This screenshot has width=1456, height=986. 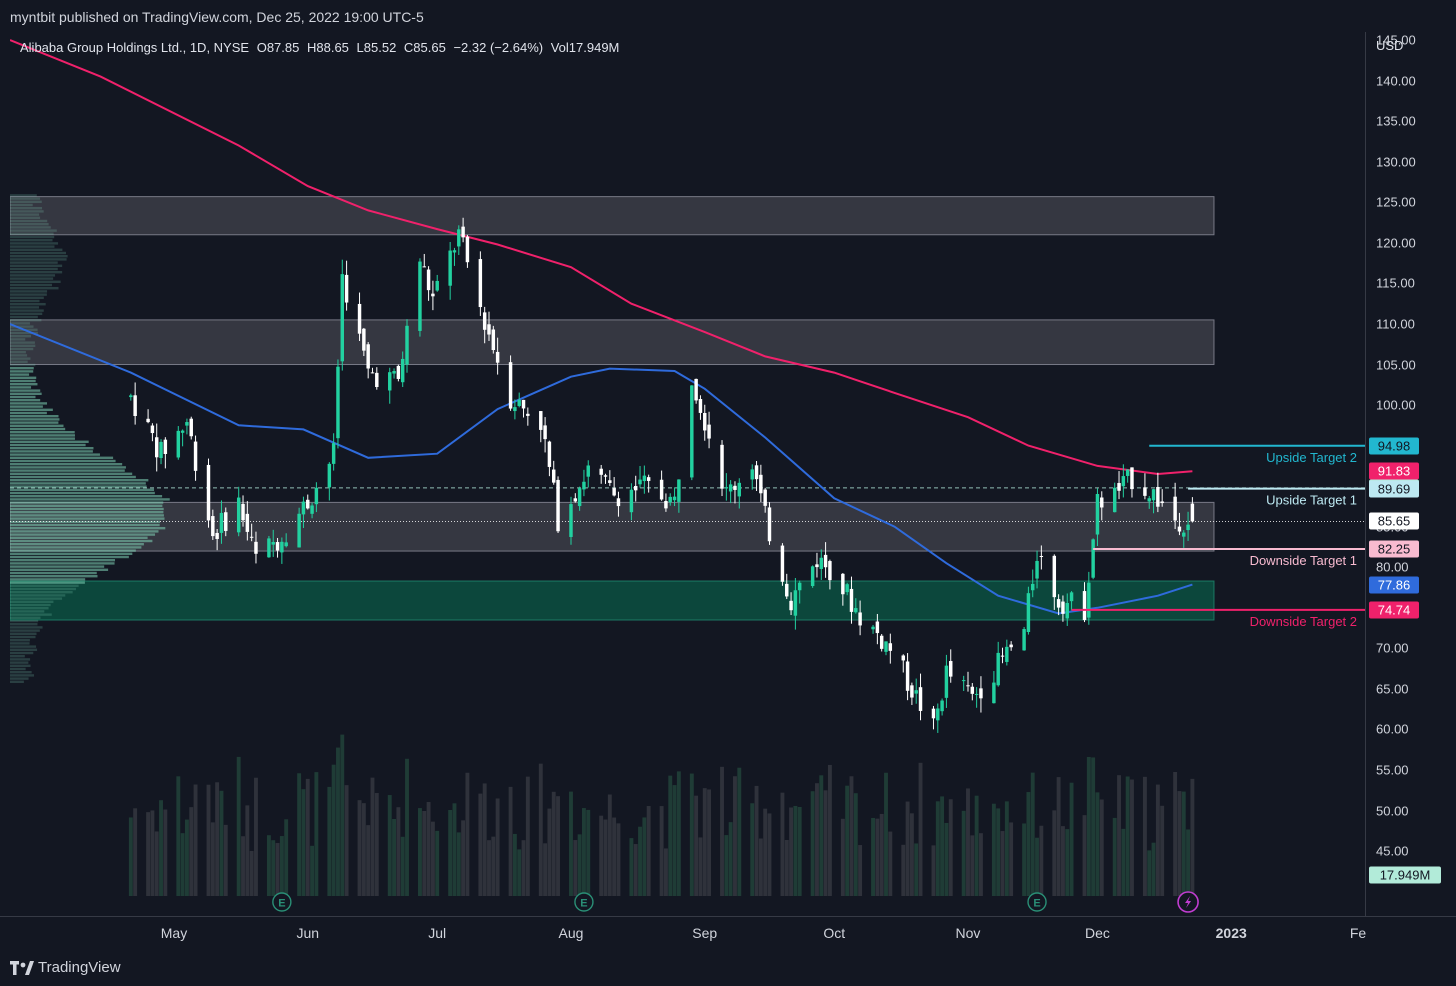 I want to click on time-label: Jul, so click(x=437, y=933).